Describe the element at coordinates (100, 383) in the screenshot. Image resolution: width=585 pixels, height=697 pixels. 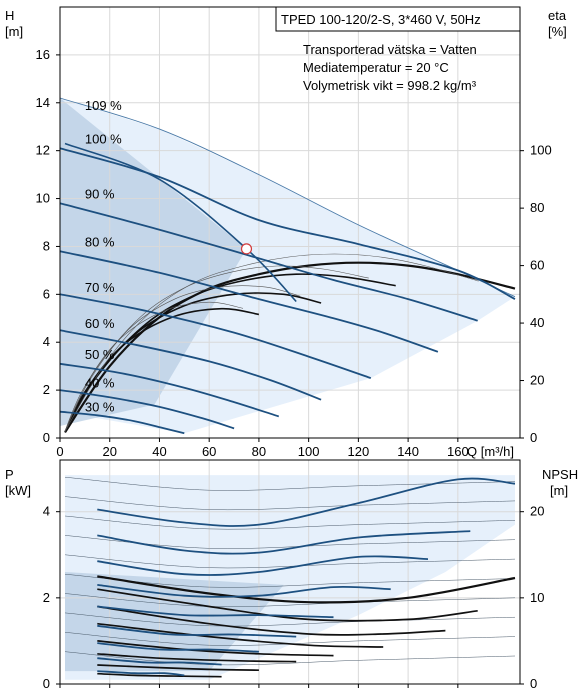
I see `speed-label: 40 %` at that location.